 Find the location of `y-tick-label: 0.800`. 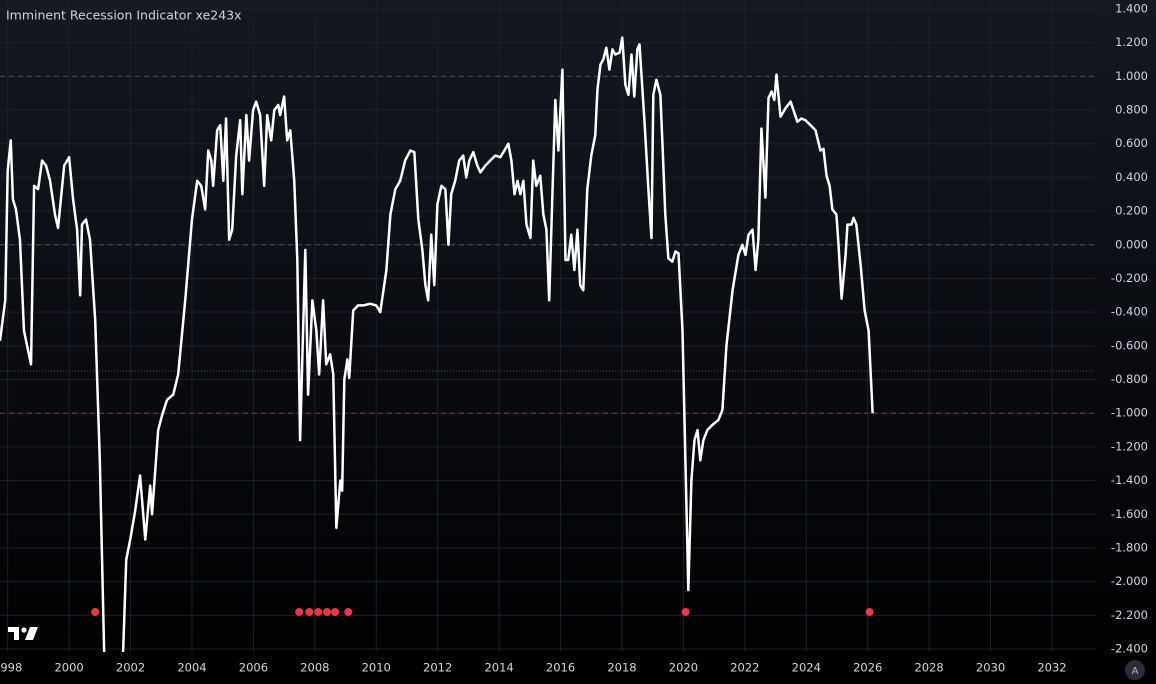

y-tick-label: 0.800 is located at coordinates (1131, 110).